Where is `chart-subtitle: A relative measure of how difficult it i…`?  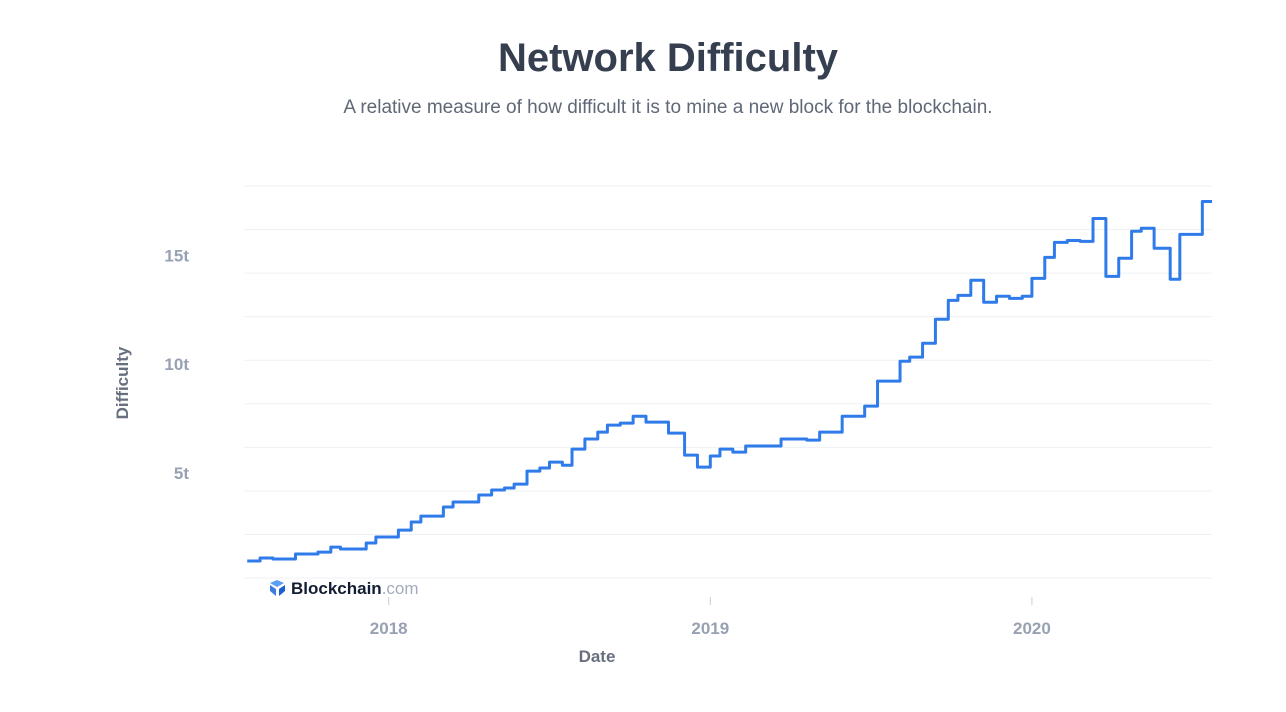
chart-subtitle: A relative measure of how difficult it i… is located at coordinates (668, 107).